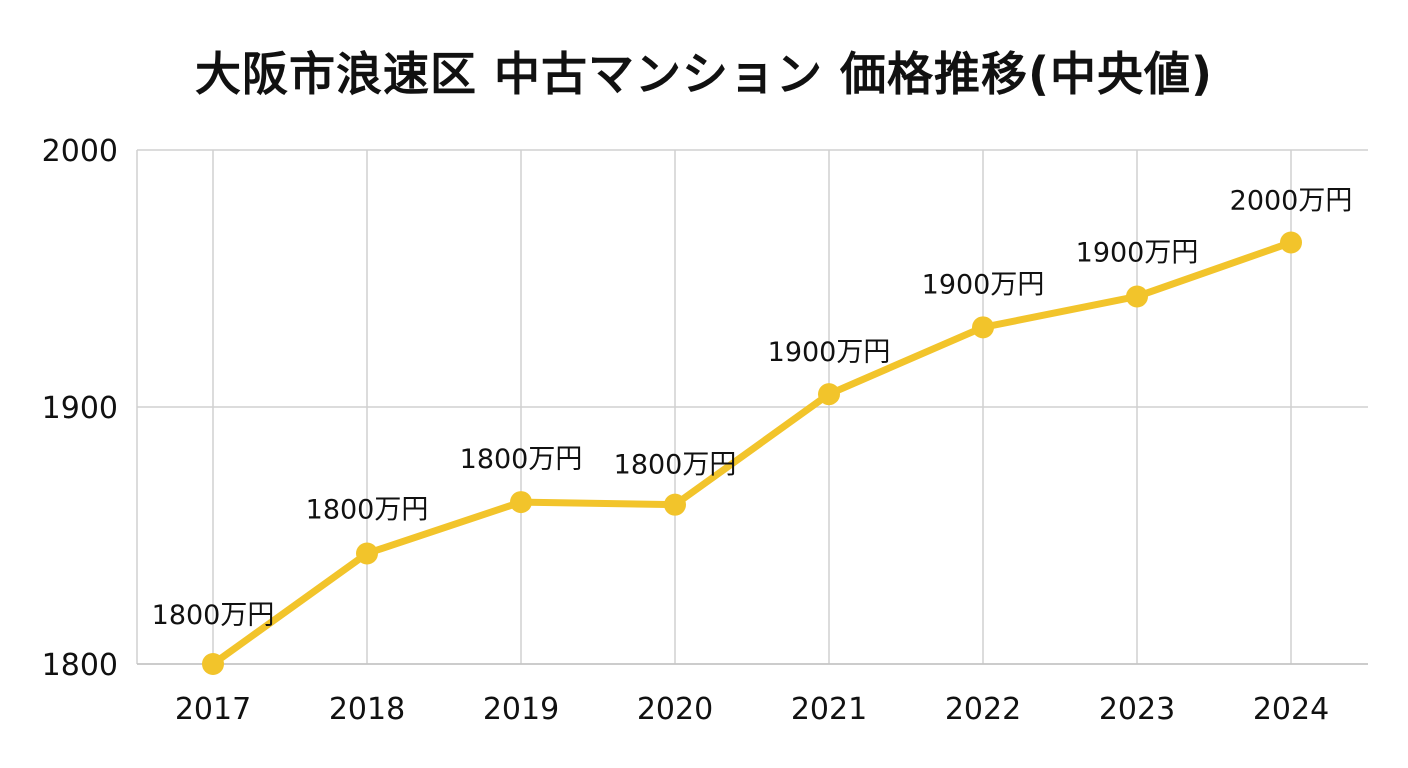 Image resolution: width=1408 pixels, height=768 pixels. I want to click on x-tick-label: 2021, so click(829, 709).